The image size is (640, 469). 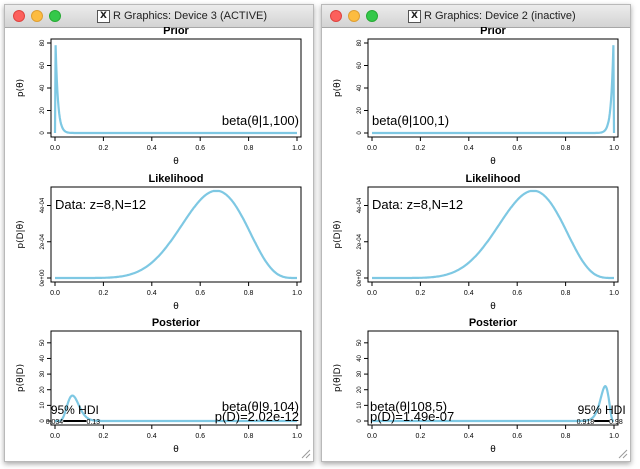 What do you see at coordinates (500, 16) in the screenshot?
I see `window-title: R Graphics: Device 2 (inactive)` at bounding box center [500, 16].